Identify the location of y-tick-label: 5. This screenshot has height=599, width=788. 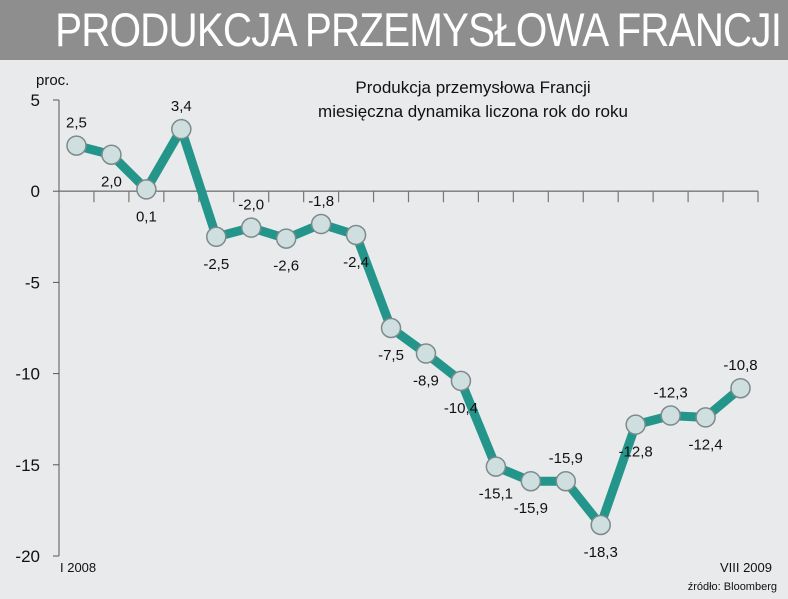
(35, 100).